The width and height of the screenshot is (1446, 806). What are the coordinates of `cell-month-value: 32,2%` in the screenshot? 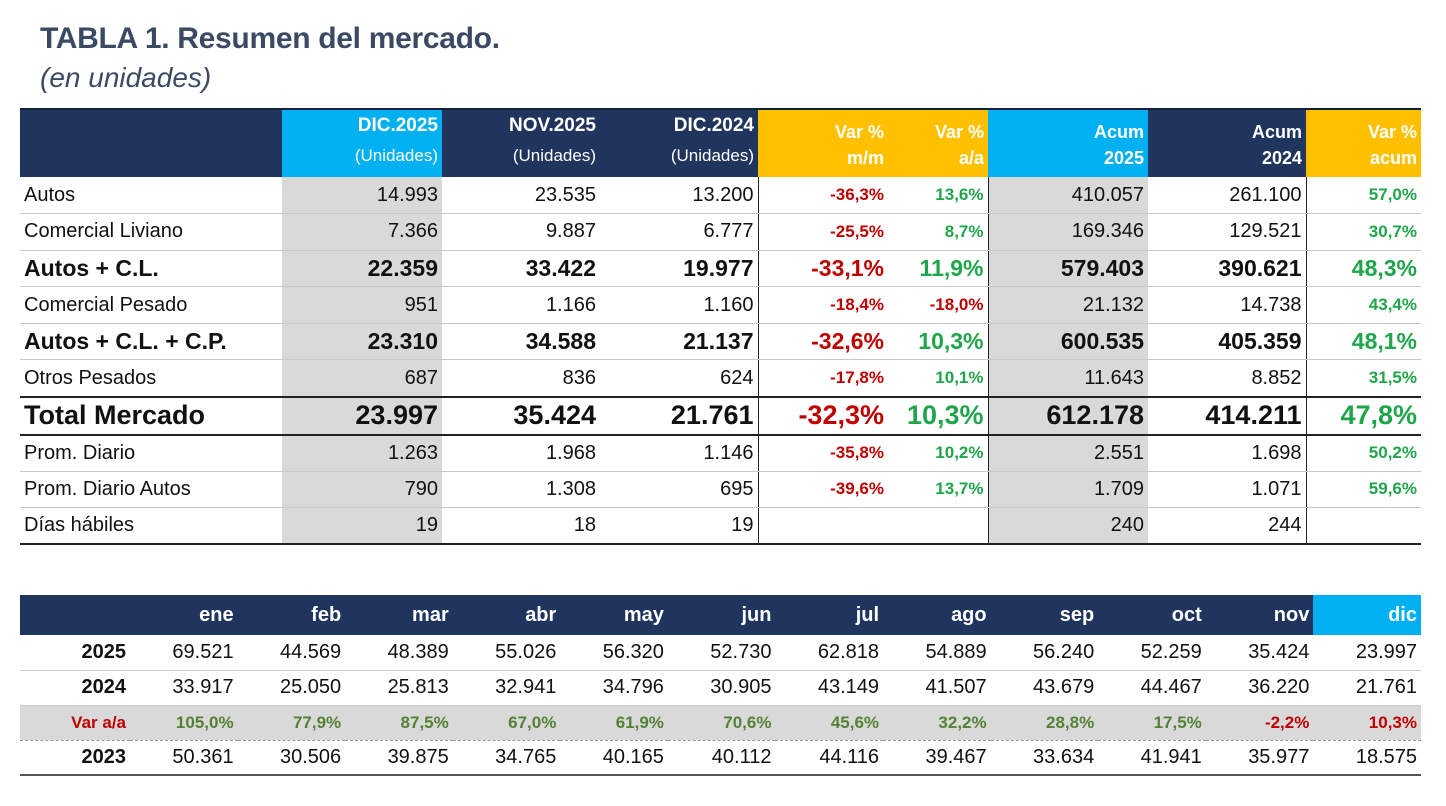 It's located at (937, 722).